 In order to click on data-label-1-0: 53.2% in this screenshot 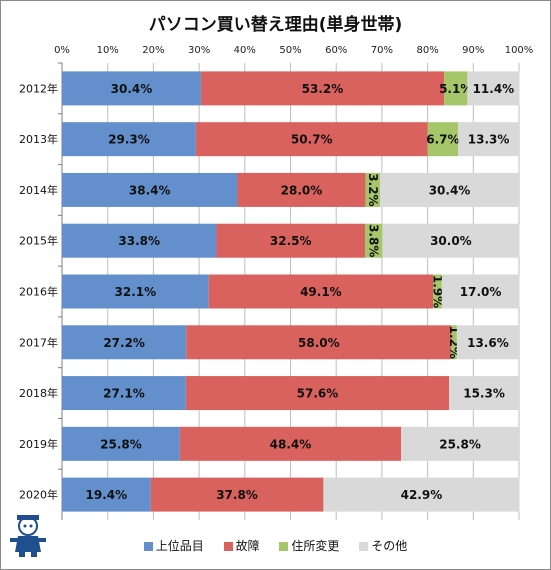, I will do `click(323, 89)`.